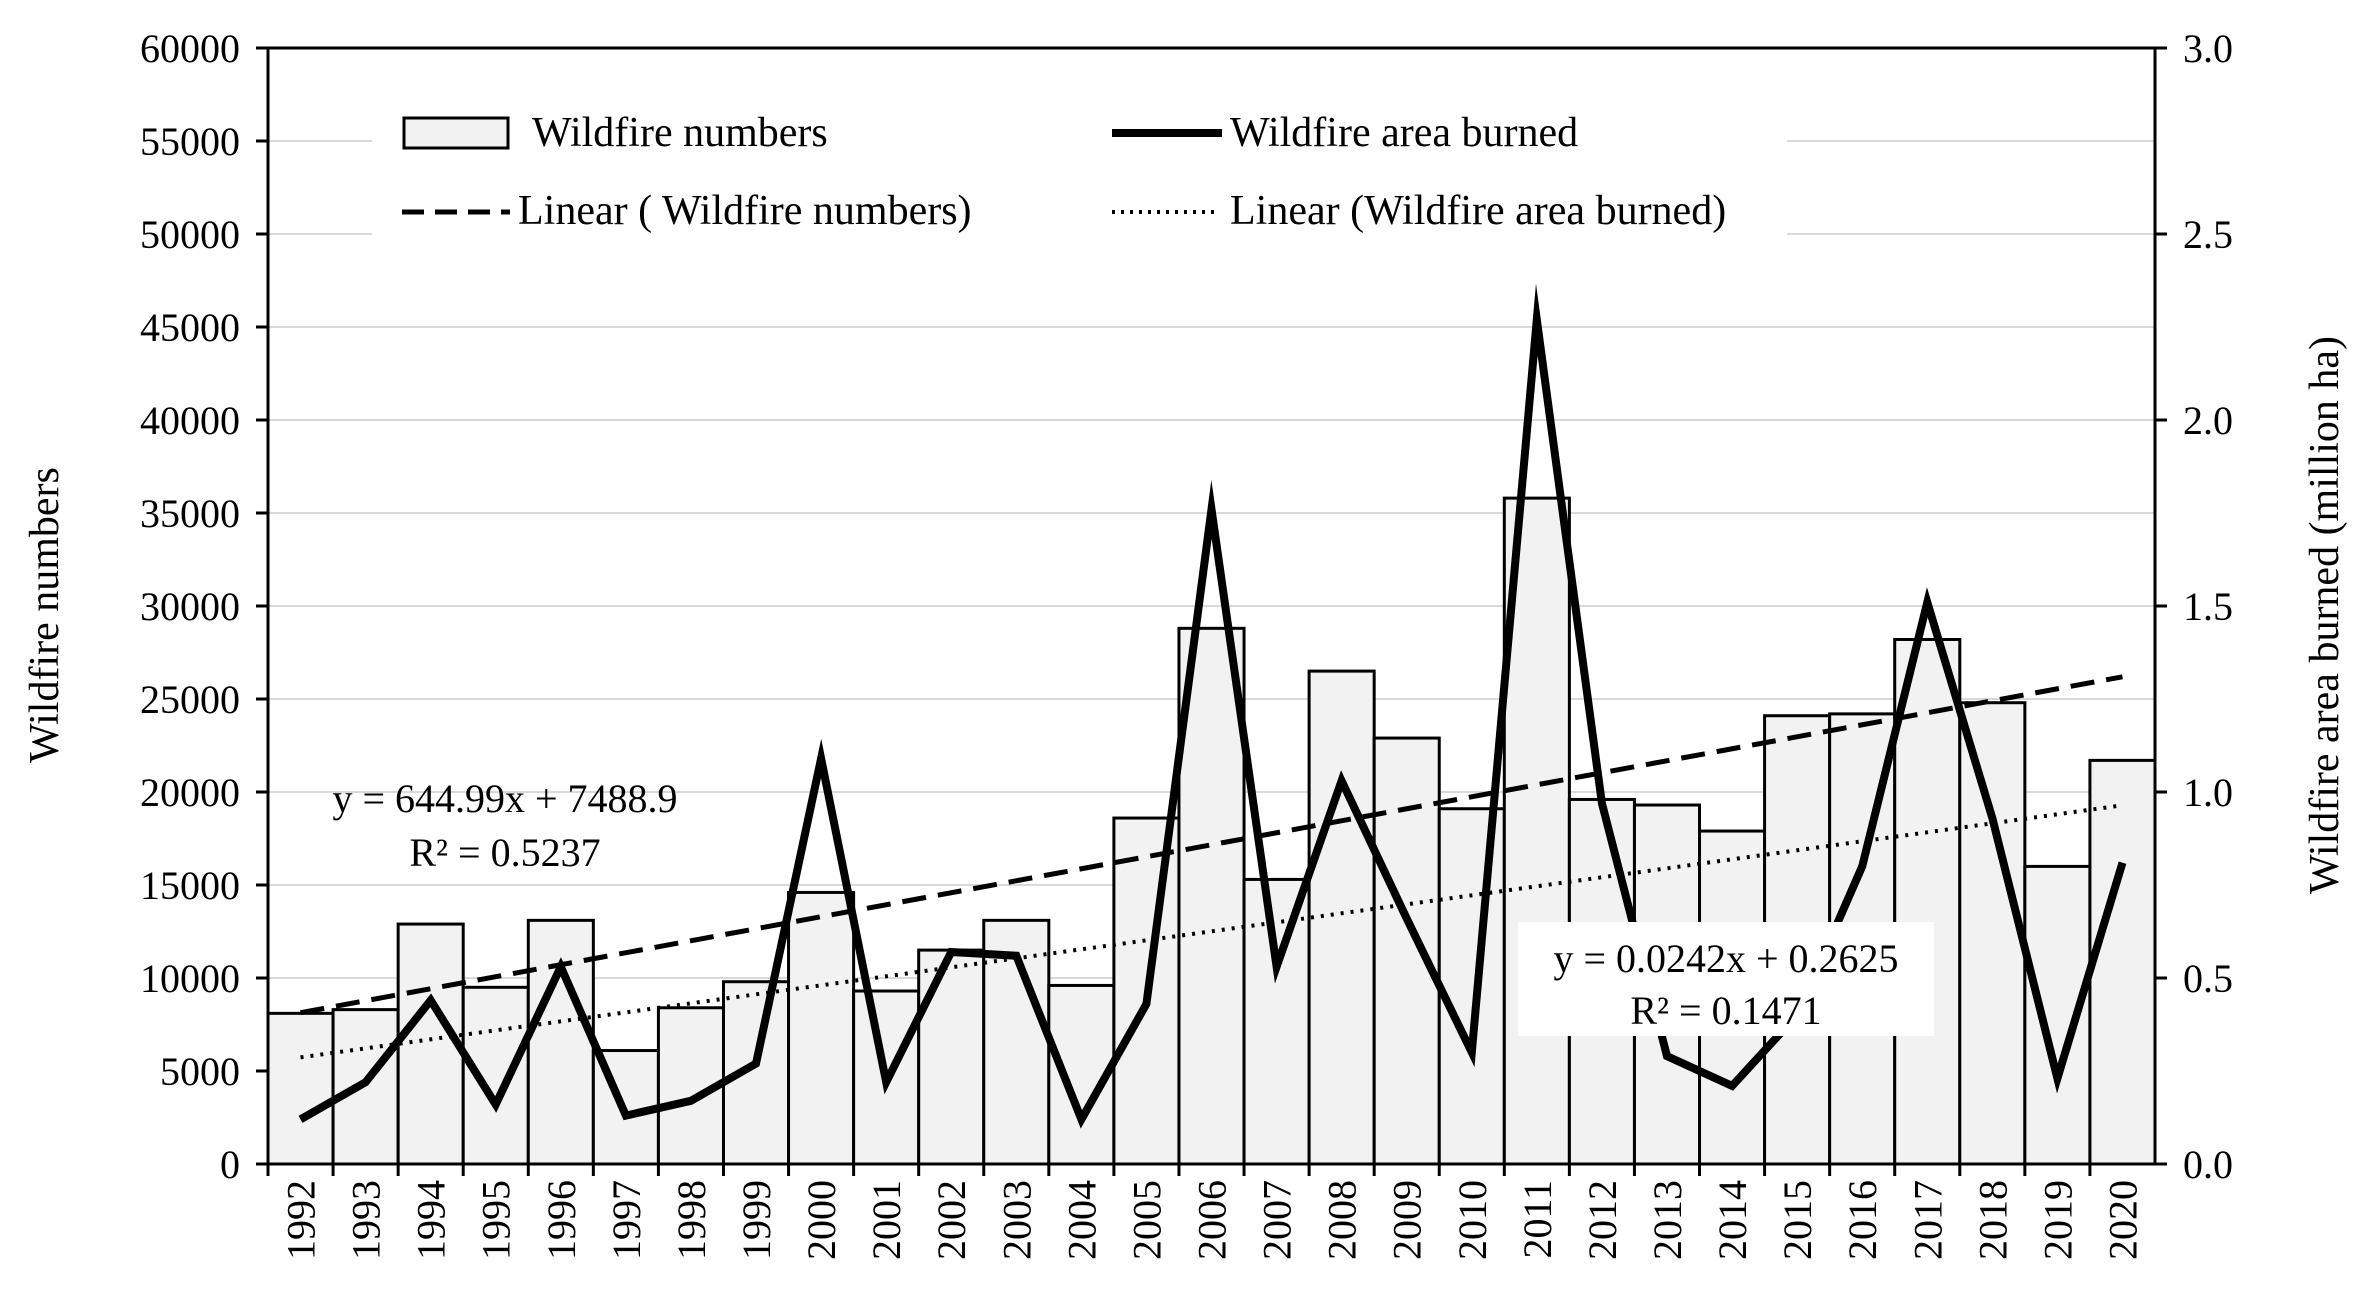  I want to click on y-tick-label: 50000, so click(190, 234).